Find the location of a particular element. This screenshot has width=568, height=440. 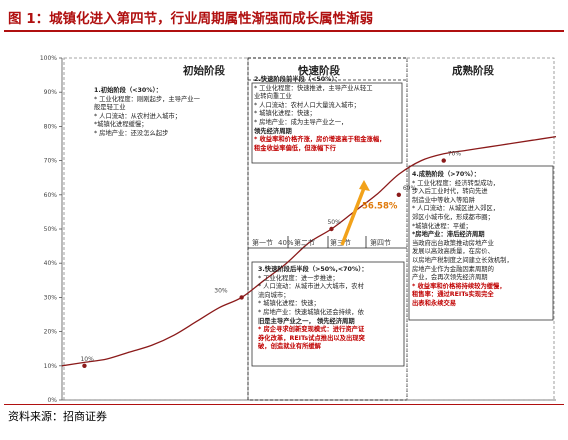

fast1-line: 领先经济周期 is located at coordinates (273, 131).